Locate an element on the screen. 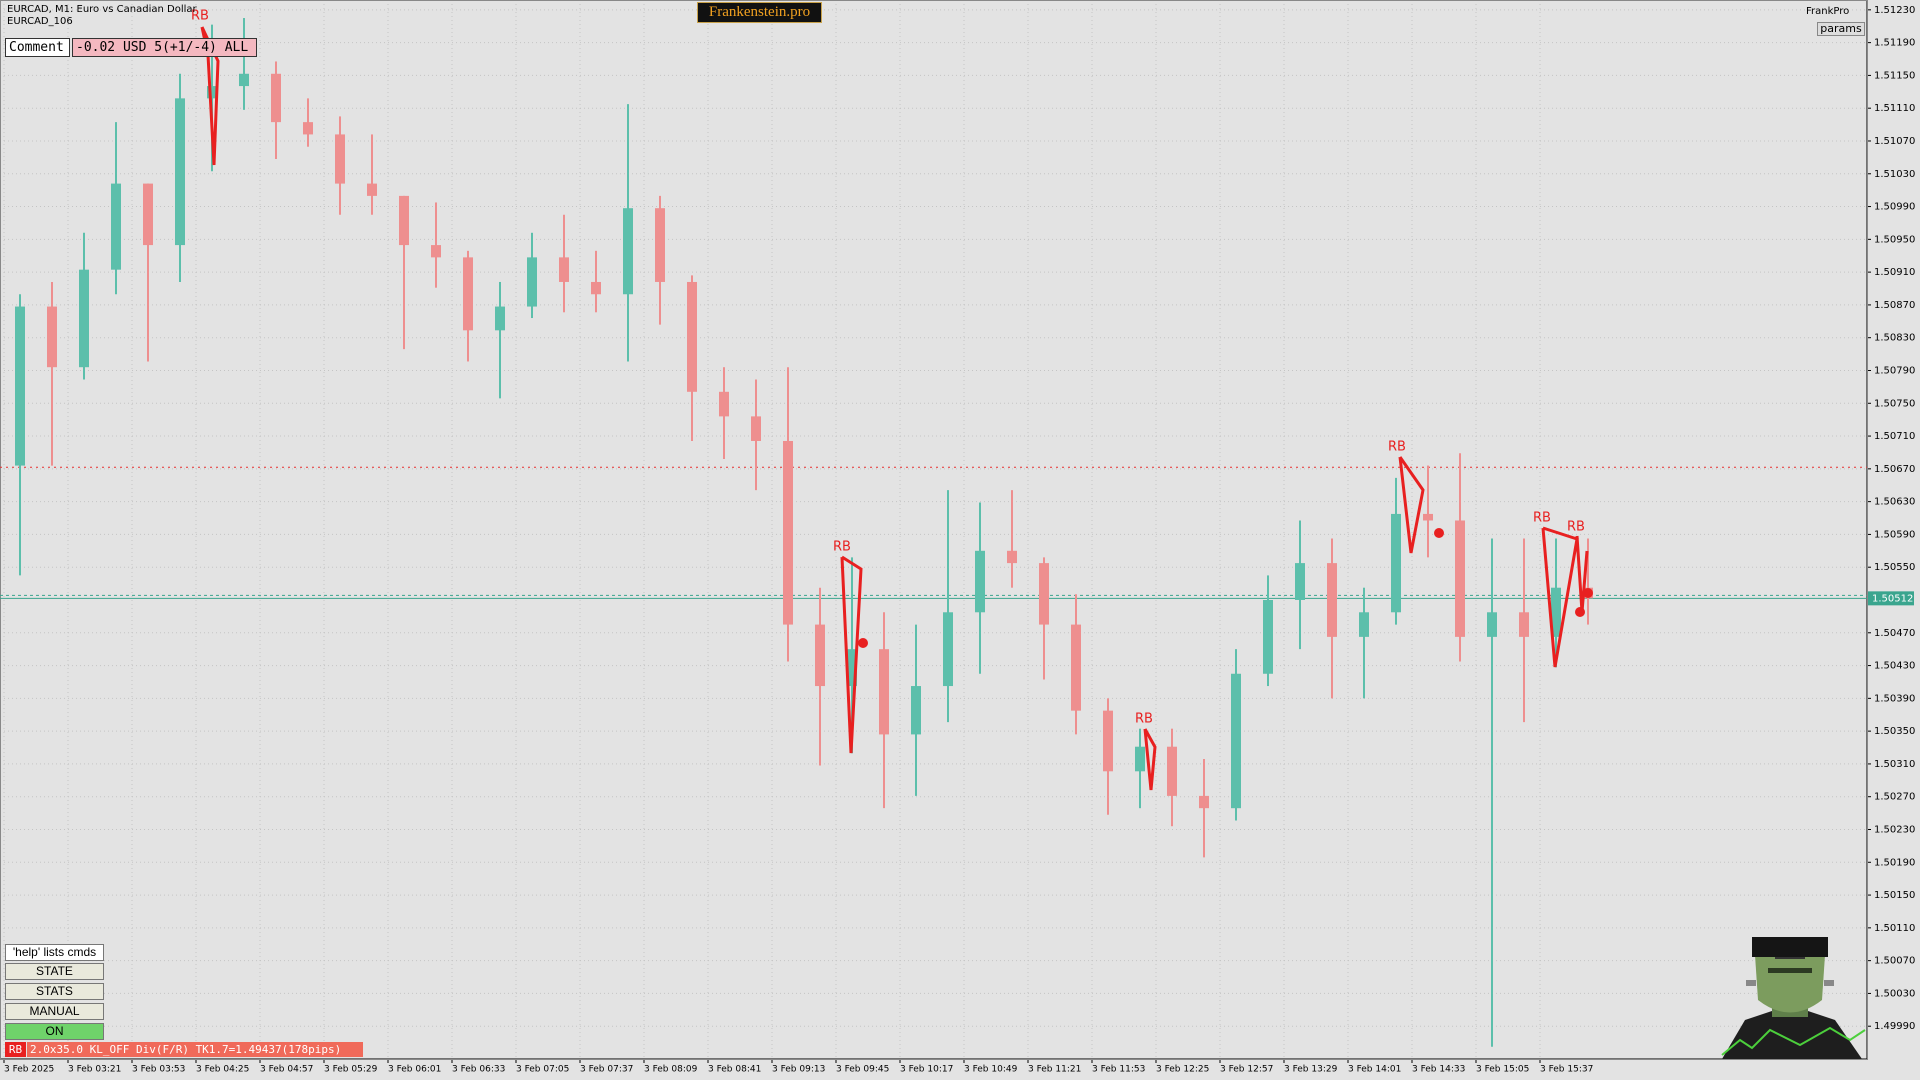  y-tick-label: 1.50470 is located at coordinates (1894, 633).